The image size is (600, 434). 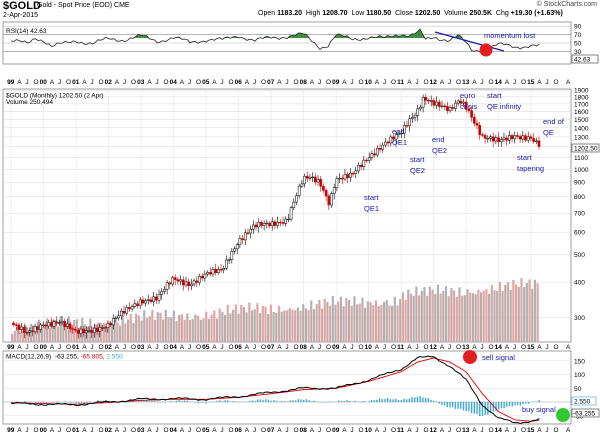 What do you see at coordinates (44, 82) in the screenshot?
I see `x-year-label: 00` at bounding box center [44, 82].